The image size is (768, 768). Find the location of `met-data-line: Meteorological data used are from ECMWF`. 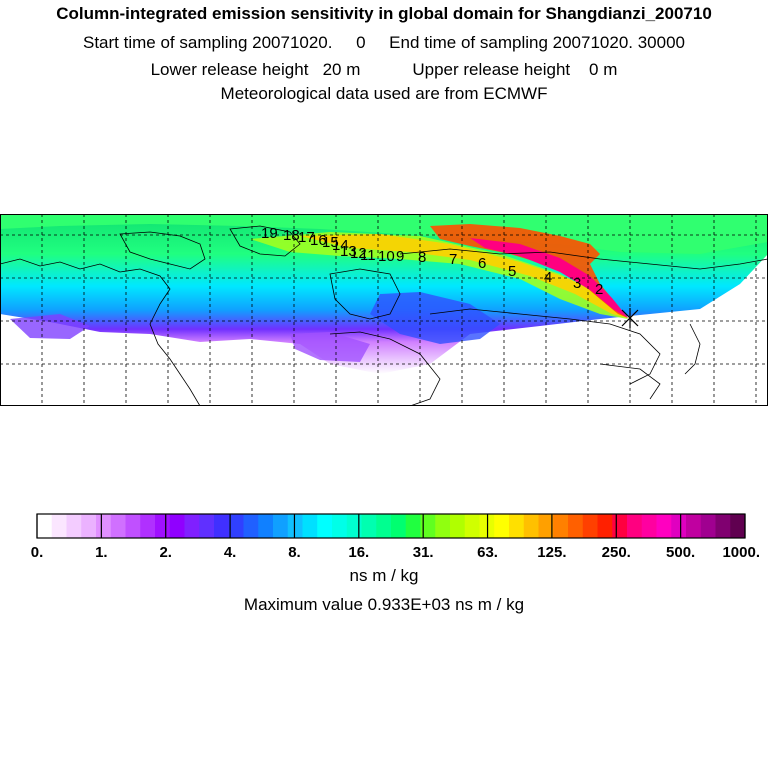

met-data-line: Meteorological data used are from ECMWF is located at coordinates (384, 93).